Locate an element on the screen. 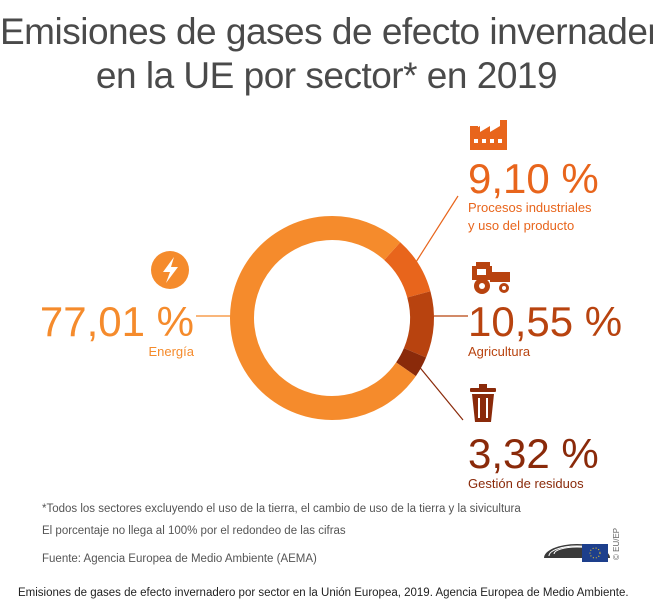  european-parliament-logo-icon is located at coordinates (577, 553).